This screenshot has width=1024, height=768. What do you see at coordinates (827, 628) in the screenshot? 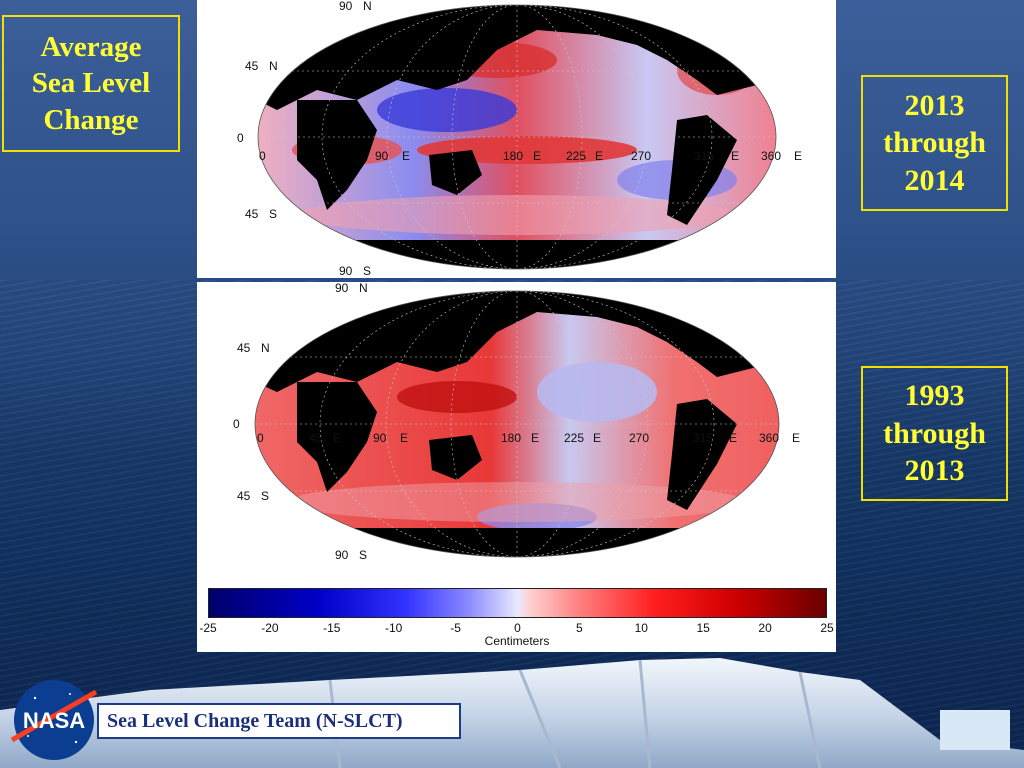
I see `colorbar-tick-label: 25` at bounding box center [827, 628].